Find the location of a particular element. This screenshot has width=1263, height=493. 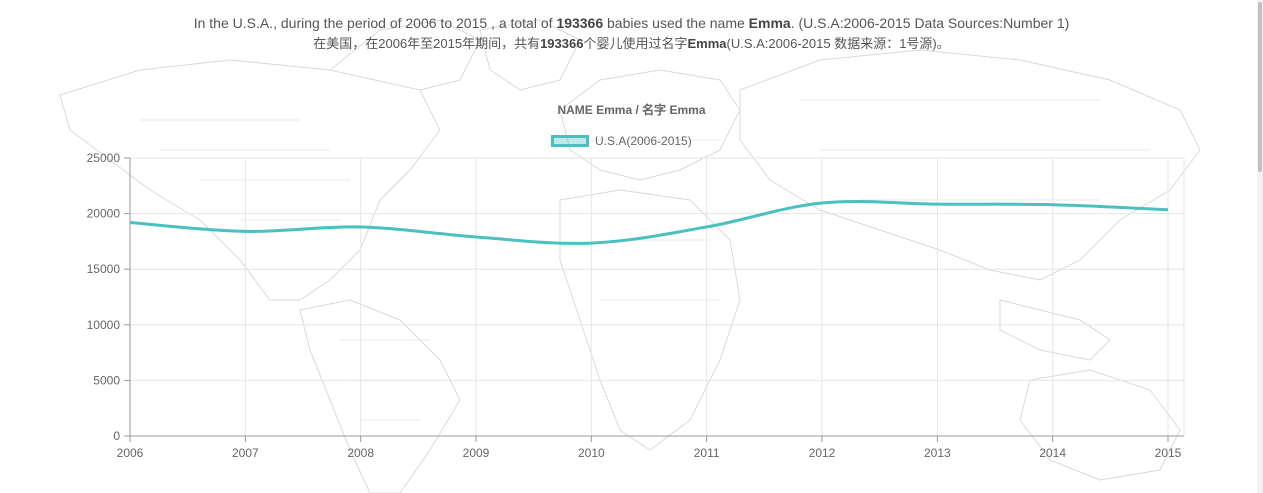

x-tick-label: 2015 is located at coordinates (1168, 453).